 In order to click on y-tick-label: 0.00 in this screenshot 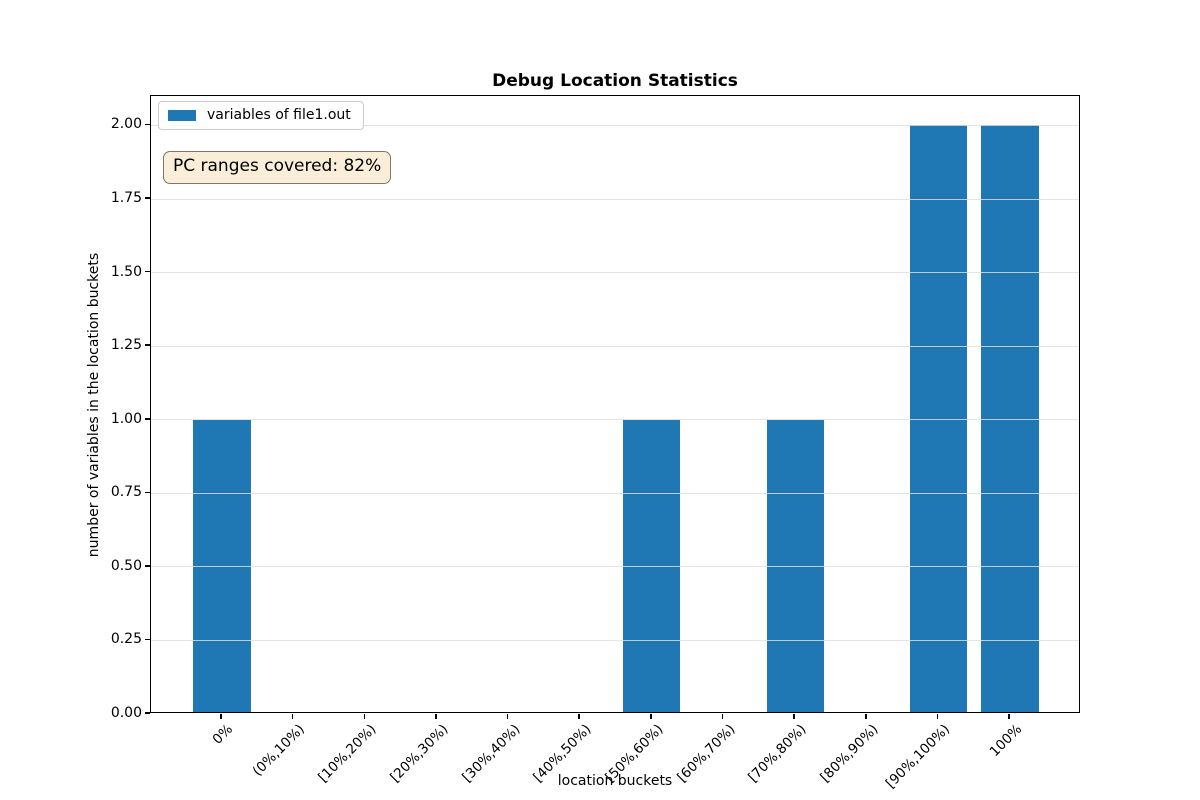, I will do `click(126, 713)`.